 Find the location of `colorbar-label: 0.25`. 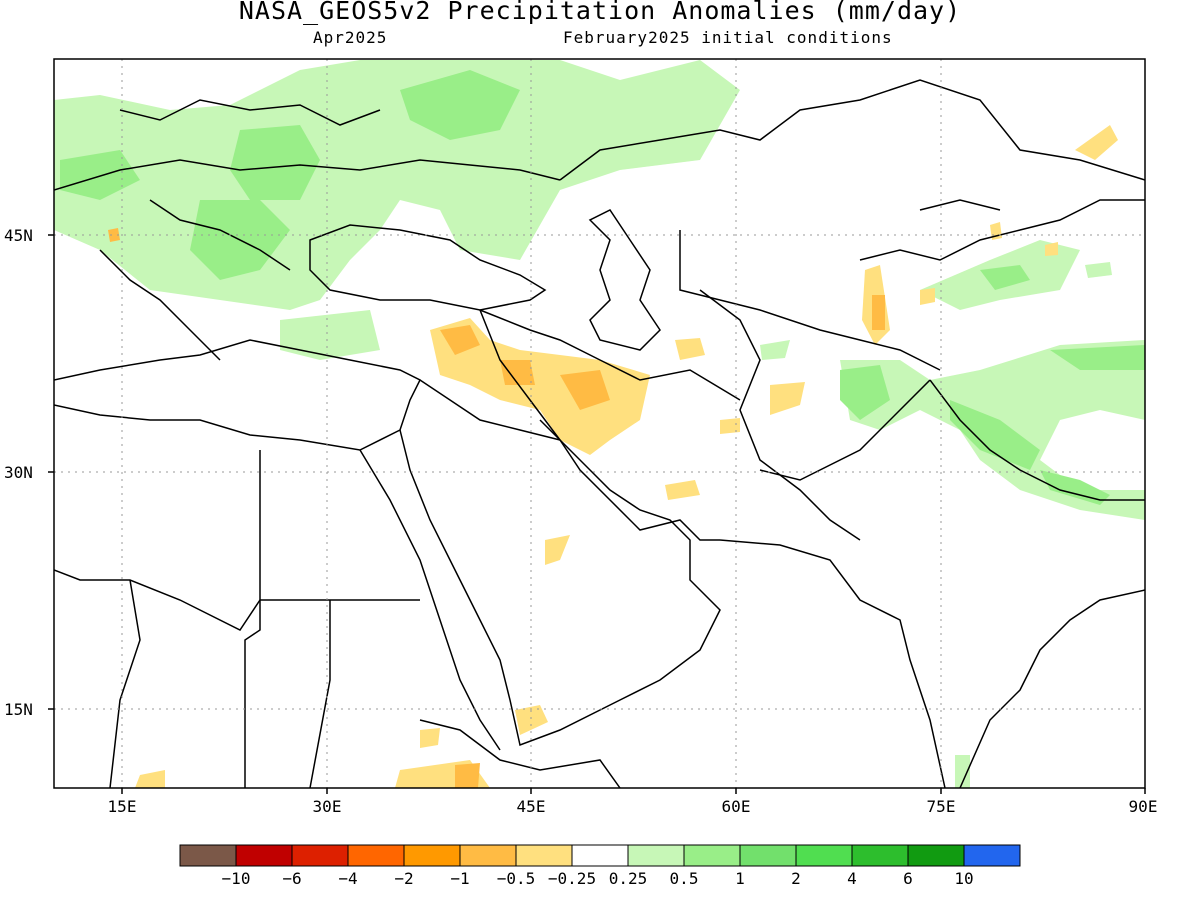

colorbar-label: 0.25 is located at coordinates (628, 878).